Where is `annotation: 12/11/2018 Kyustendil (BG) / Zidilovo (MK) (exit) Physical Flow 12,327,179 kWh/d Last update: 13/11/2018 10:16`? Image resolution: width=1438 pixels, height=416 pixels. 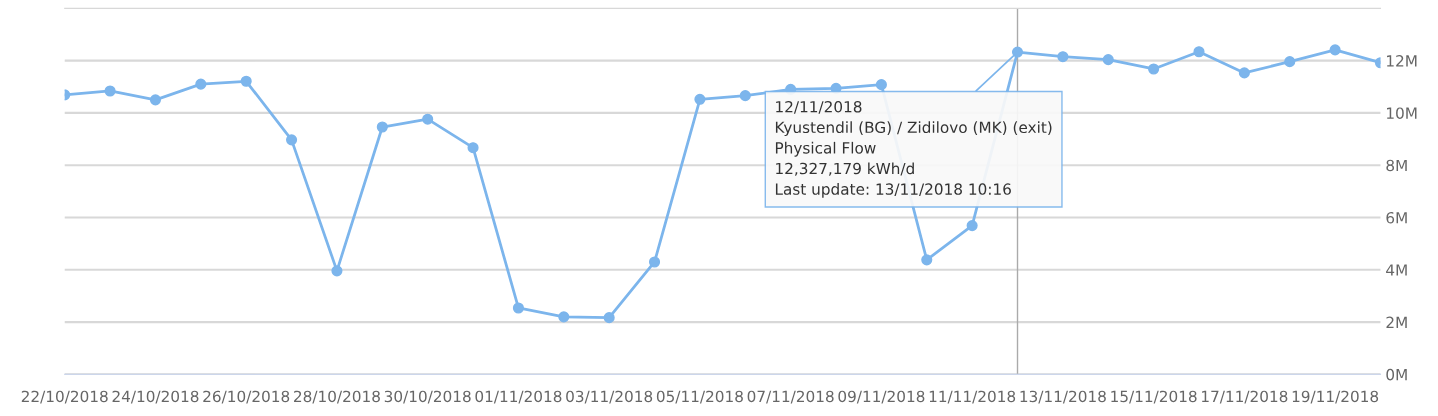 annotation: 12/11/2018 Kyustendil (BG) / Zidilovo (MK) (exit) Physical Flow 12,327,179 kWh/d Last update: 13/11/2018 10:16 is located at coordinates (913, 149).